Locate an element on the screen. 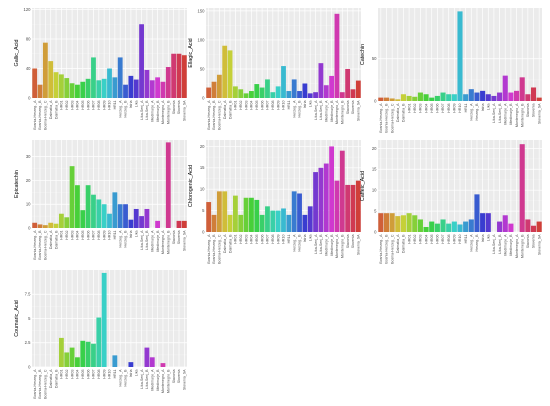 Image resolution: width=550 pixels, height=406 pixels. x-tick-label: HR10 is located at coordinates (284, 239).